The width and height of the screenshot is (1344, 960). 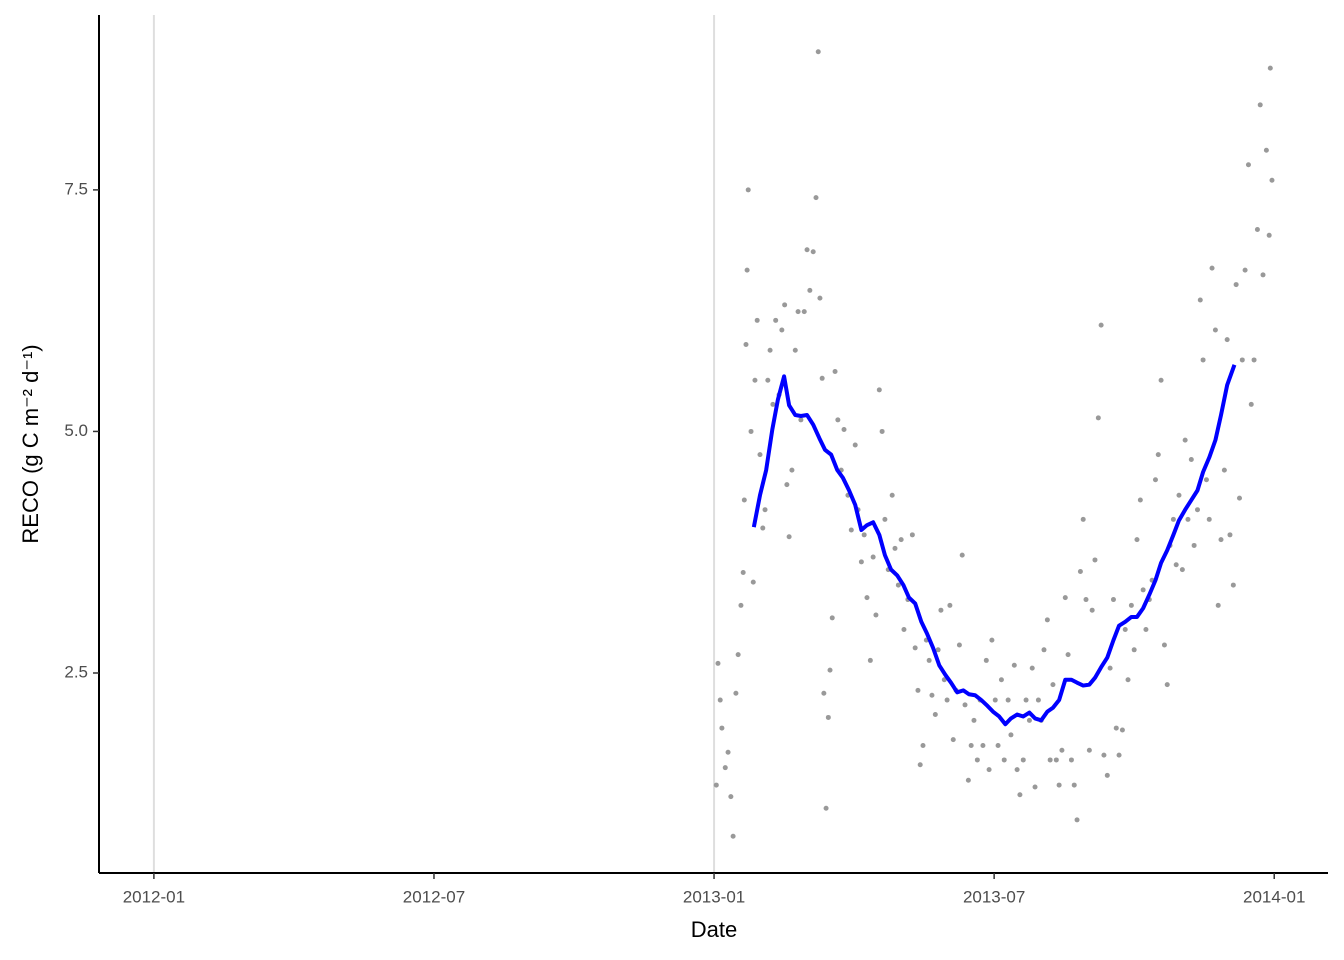 I want to click on y-axis-title: RECO (g C m⁻² d⁻¹), so click(x=30, y=443).